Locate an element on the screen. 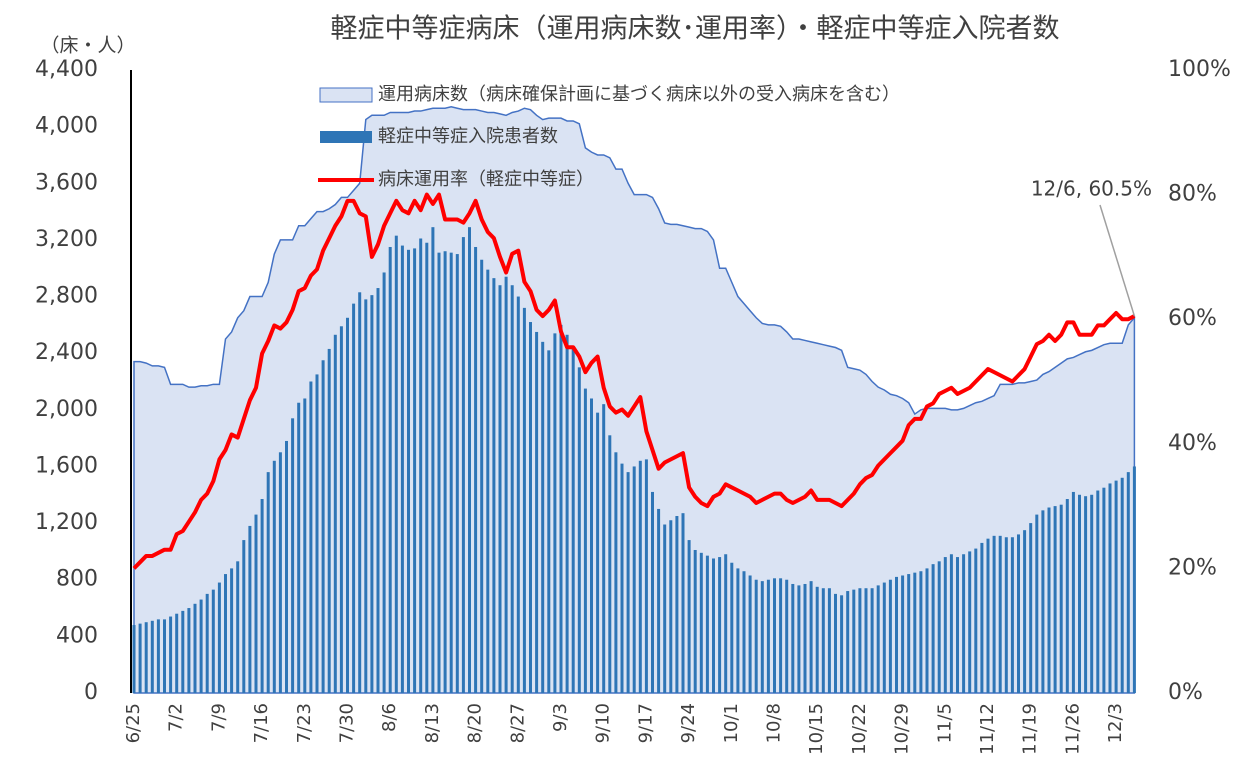 Image resolution: width=1245 pixels, height=775 pixels. y2-tick-label: 100% is located at coordinates (1199, 69).